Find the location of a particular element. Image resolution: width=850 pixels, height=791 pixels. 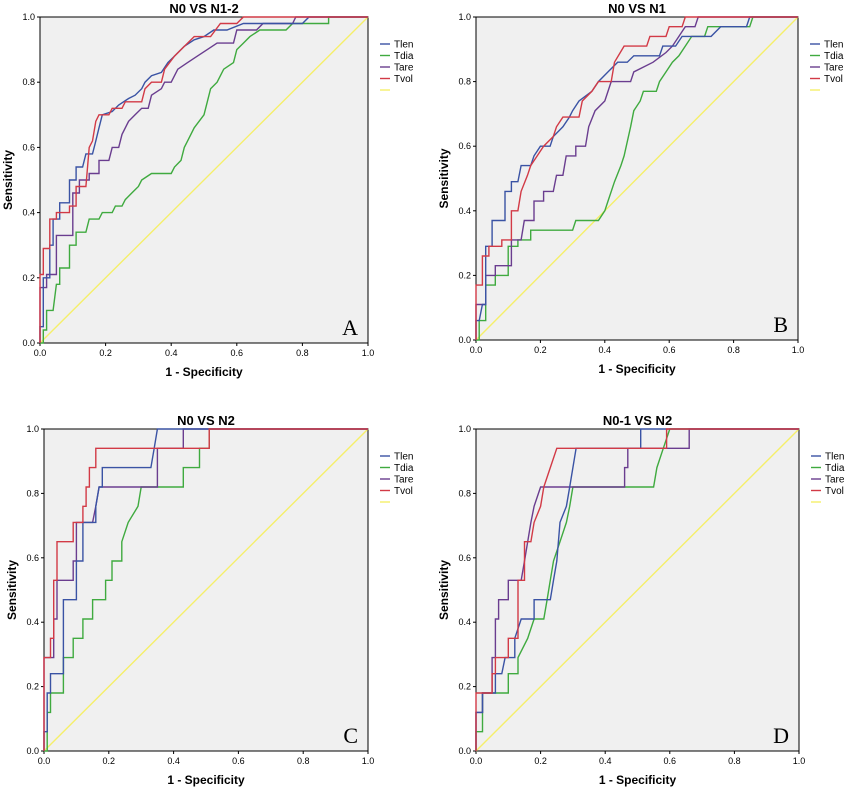

panel-label: B is located at coordinates (780, 324).